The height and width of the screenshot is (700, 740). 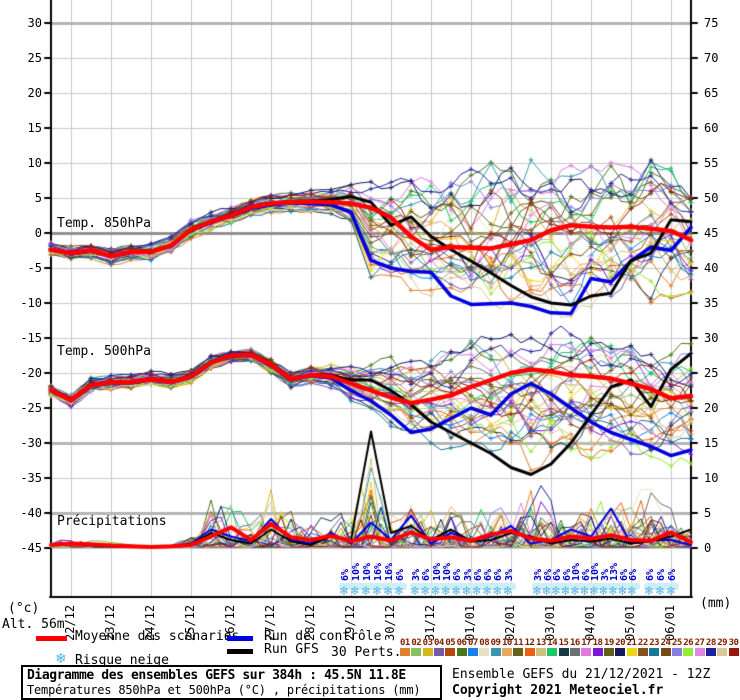 I want to click on panel-label-precip: Précipitations, so click(x=112, y=521).